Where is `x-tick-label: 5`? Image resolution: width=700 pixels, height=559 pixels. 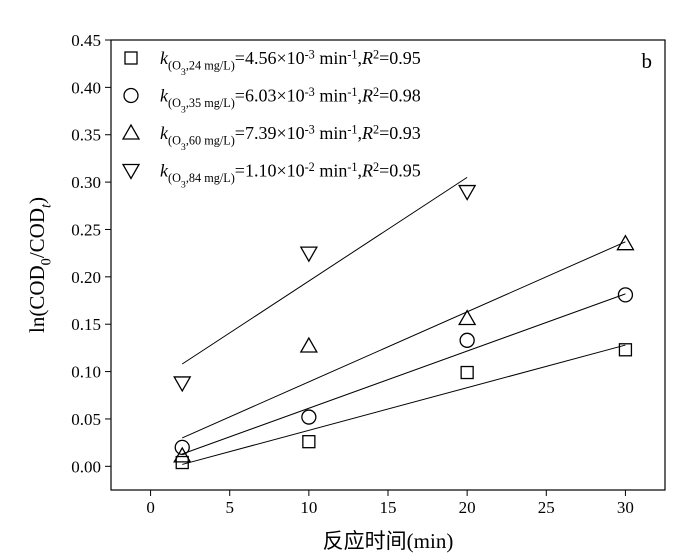
x-tick-label: 5 is located at coordinates (229, 507).